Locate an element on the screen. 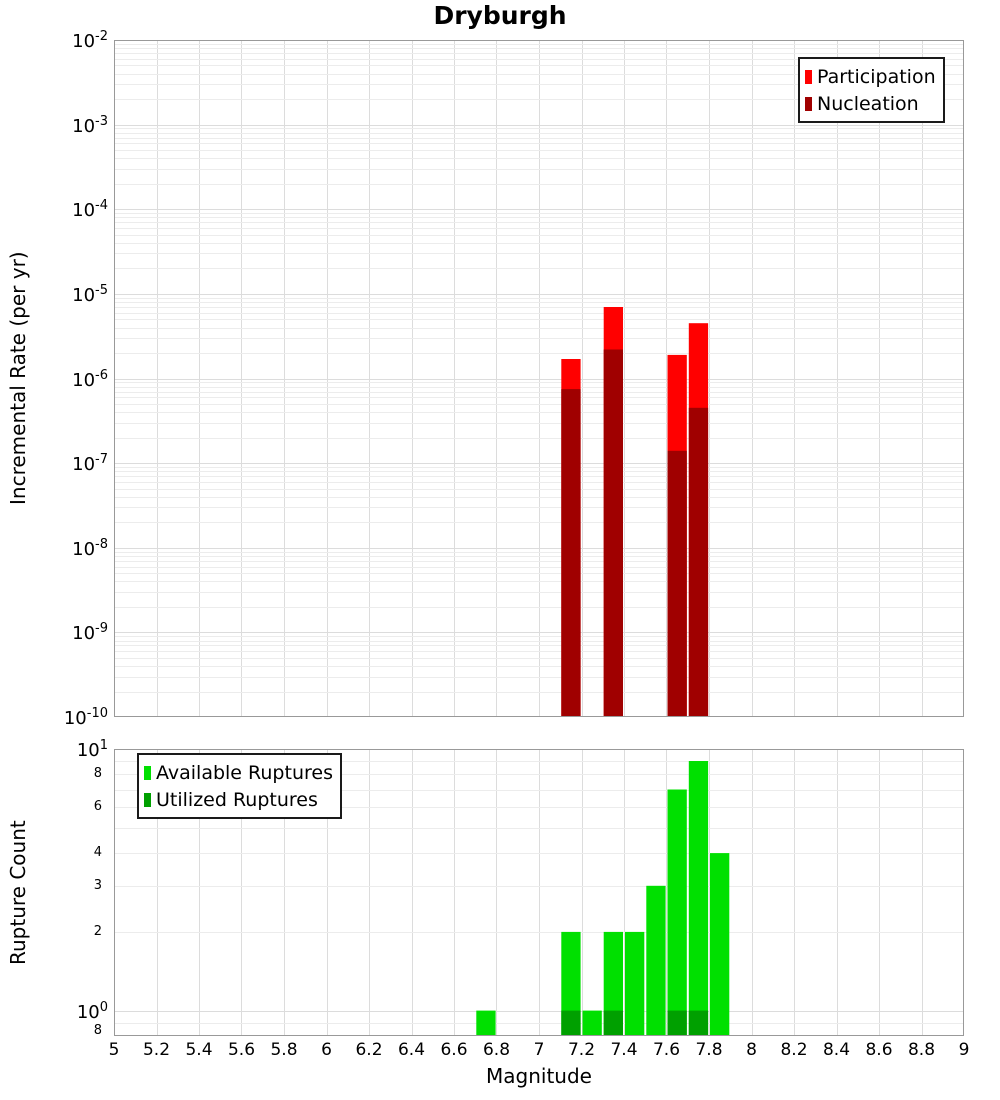 The image size is (1000, 1100). y-tick-label: 10⁻⁴ is located at coordinates (90, 210).